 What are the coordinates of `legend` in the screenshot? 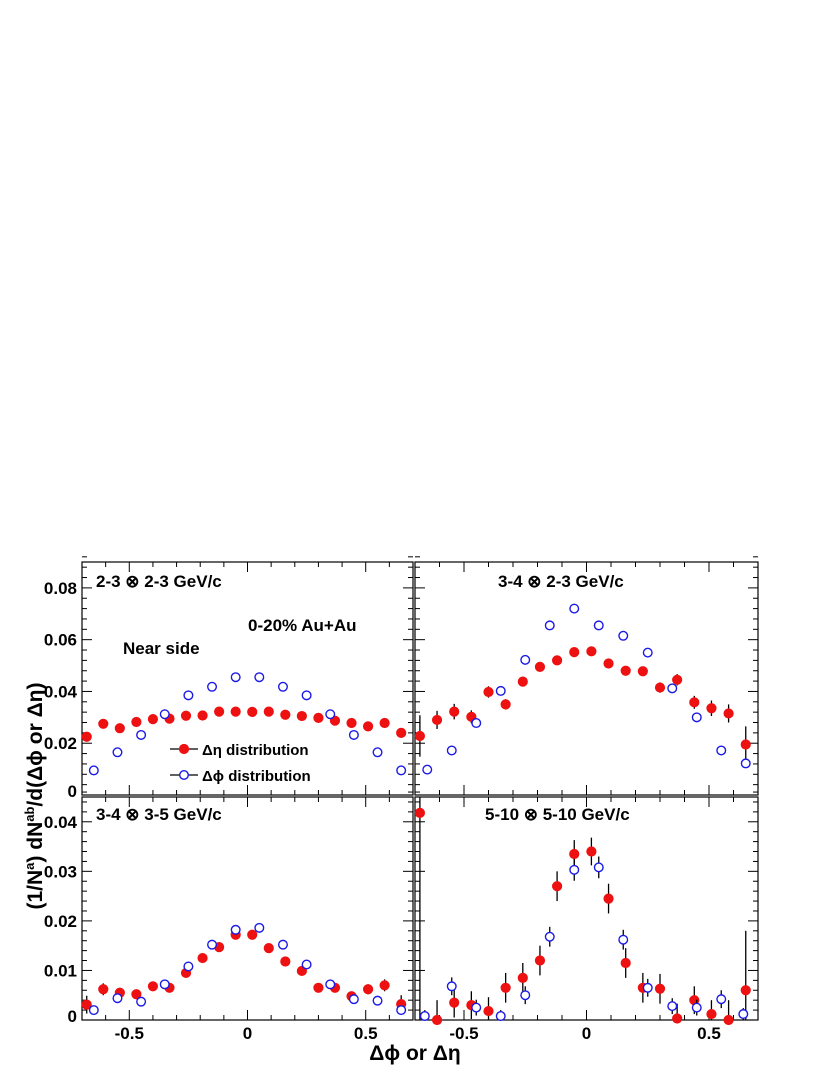 It's located at (184, 762).